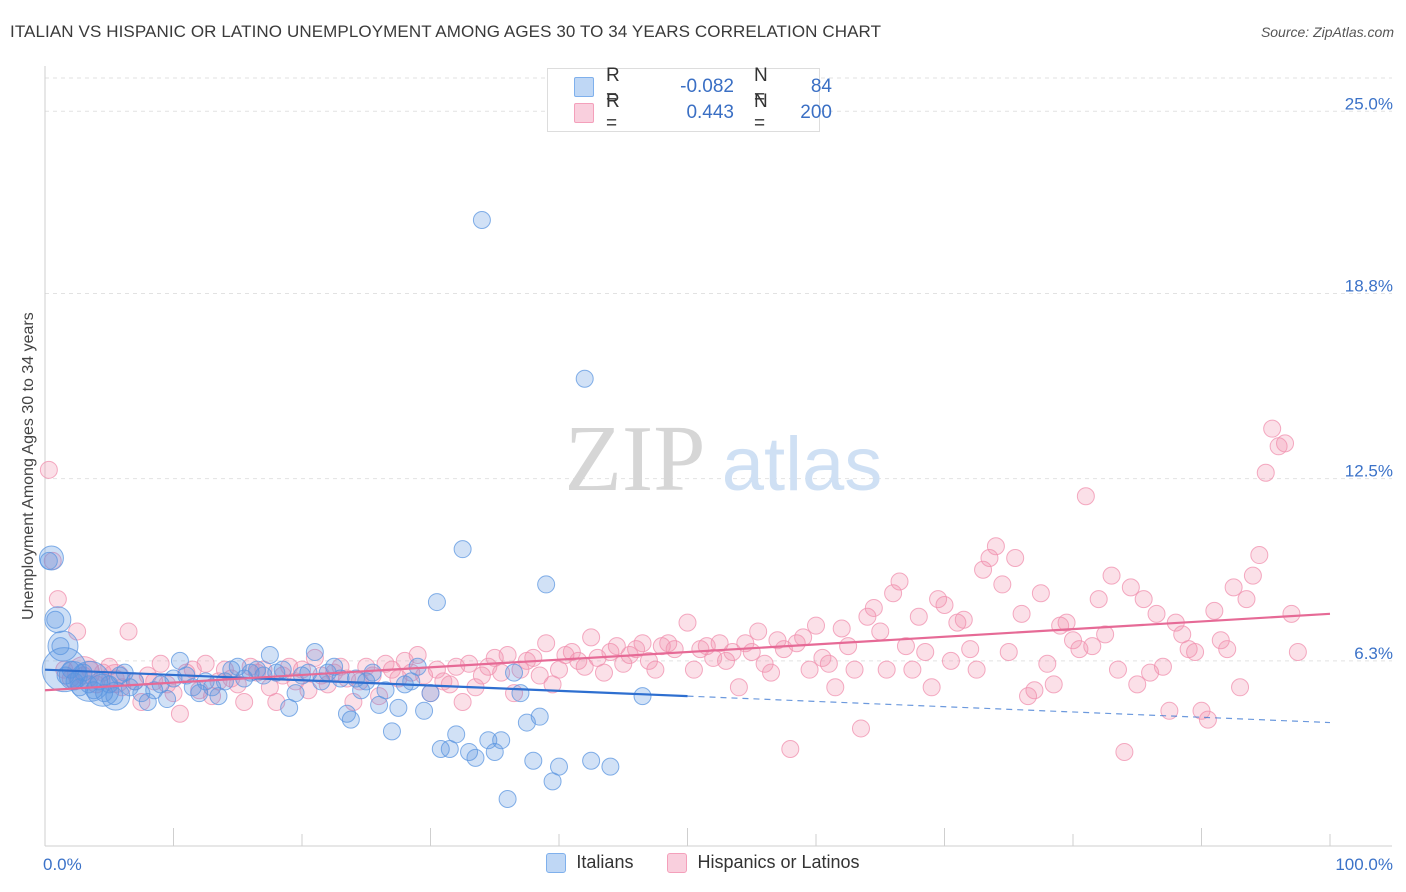 This screenshot has height=892, width=1406. I want to click on y-tick-label: 12.5%, so click(1369, 471).